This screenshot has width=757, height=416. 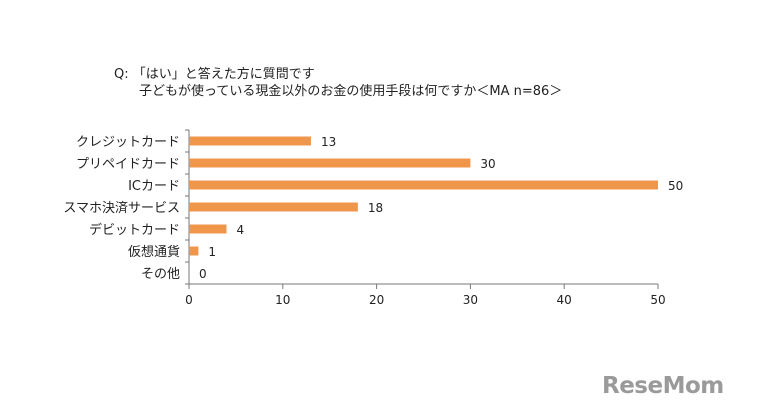 What do you see at coordinates (160, 274) in the screenshot?
I see `category-label-6: その他` at bounding box center [160, 274].